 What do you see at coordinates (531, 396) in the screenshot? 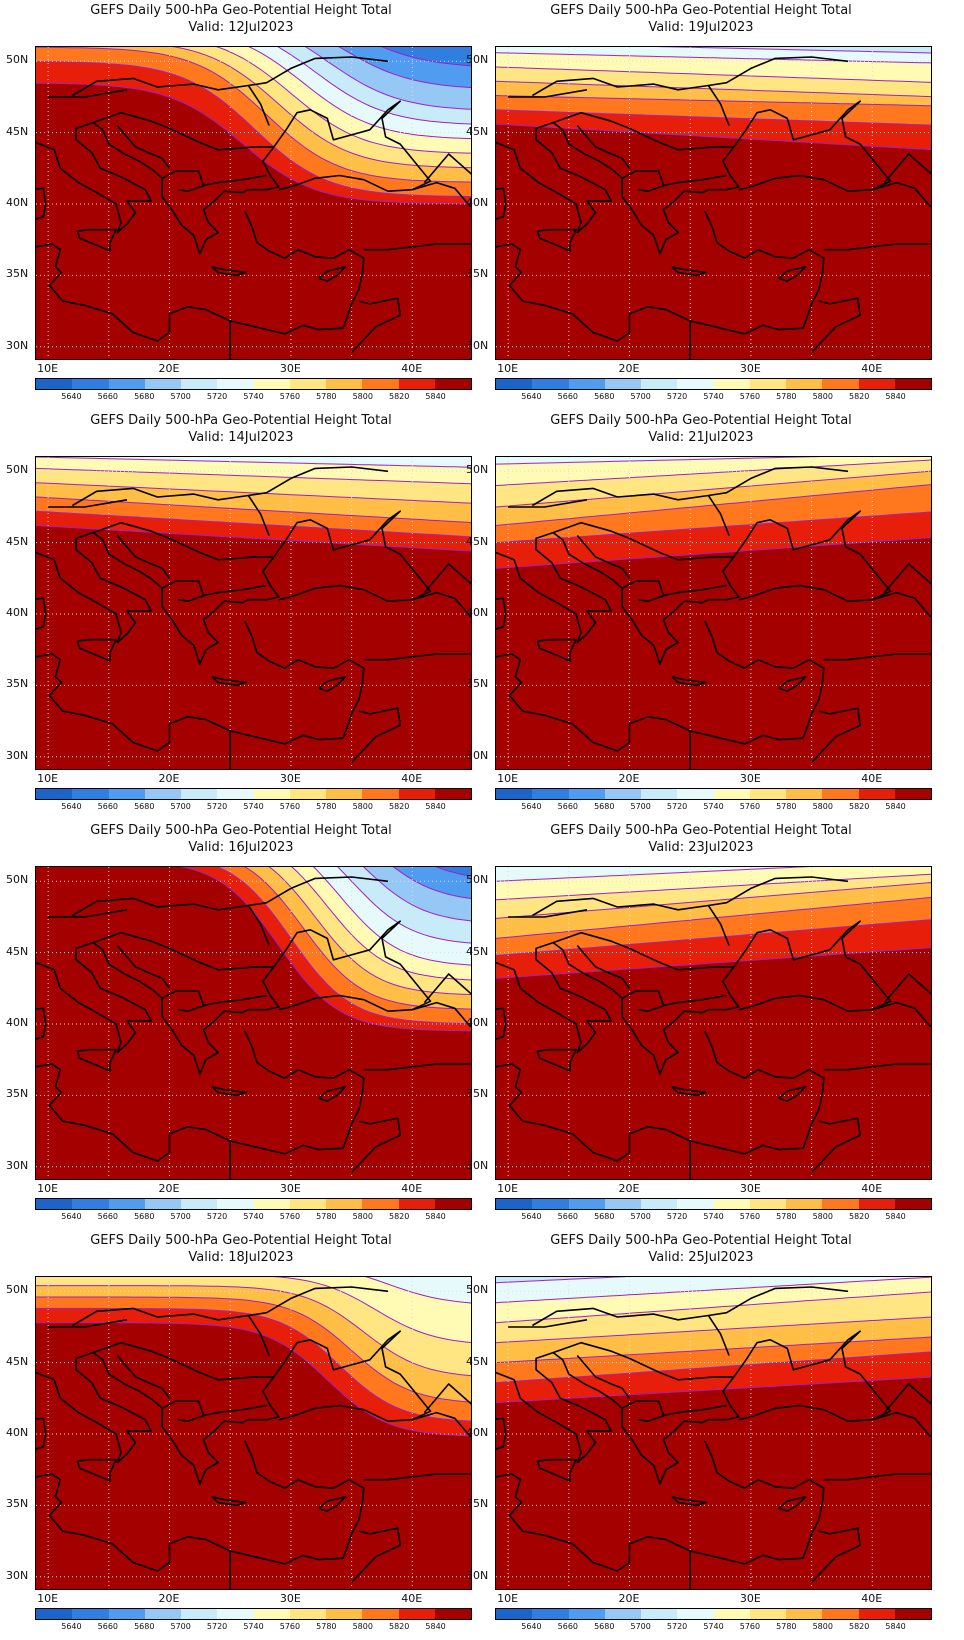
I see `colorbar-label: 5640` at bounding box center [531, 396].